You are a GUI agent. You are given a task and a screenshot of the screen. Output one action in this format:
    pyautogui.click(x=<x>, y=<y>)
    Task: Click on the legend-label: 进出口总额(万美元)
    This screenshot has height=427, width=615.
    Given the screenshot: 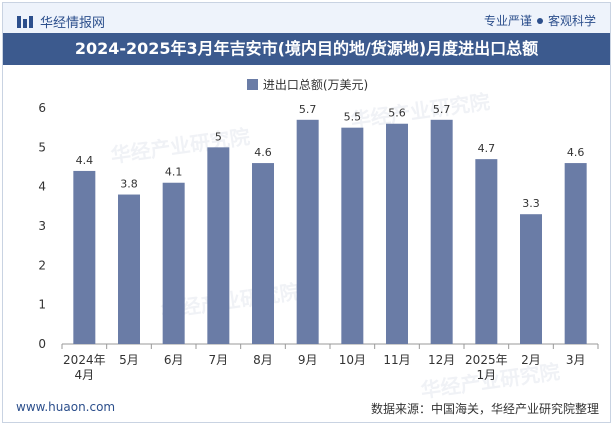 What is the action you would take?
    pyautogui.click(x=315, y=85)
    